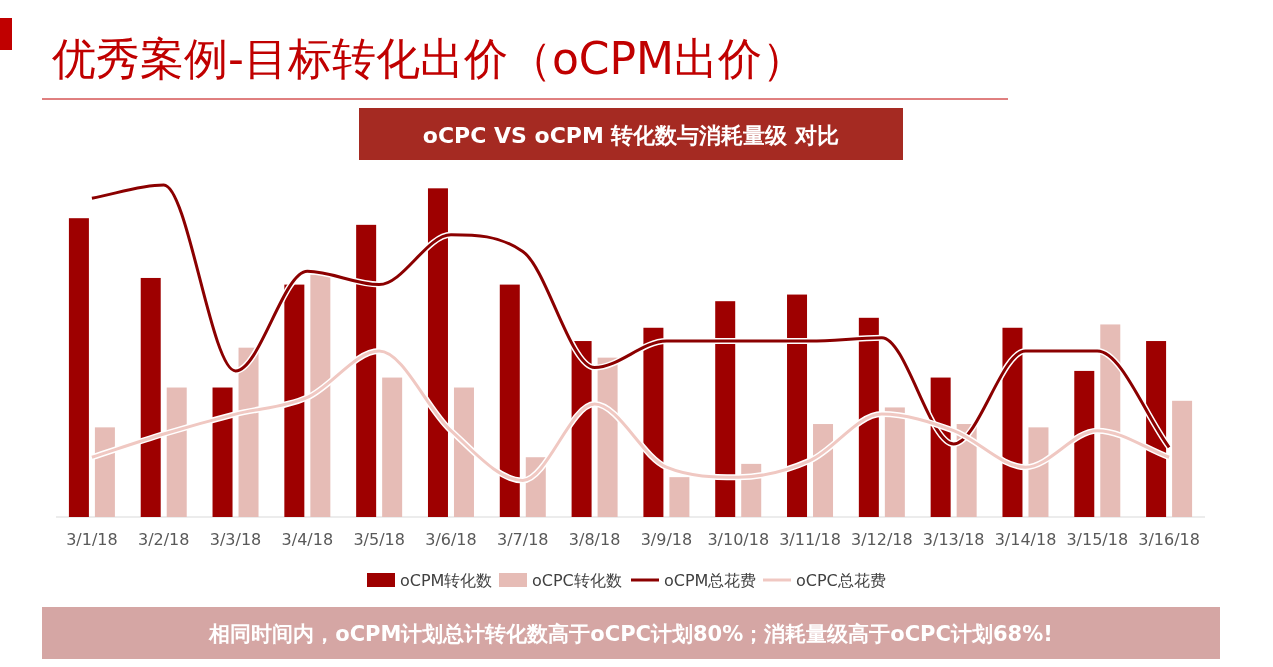 The height and width of the screenshot is (667, 1273). What do you see at coordinates (953, 539) in the screenshot?
I see `x-tick-label: 3/13/18` at bounding box center [953, 539].